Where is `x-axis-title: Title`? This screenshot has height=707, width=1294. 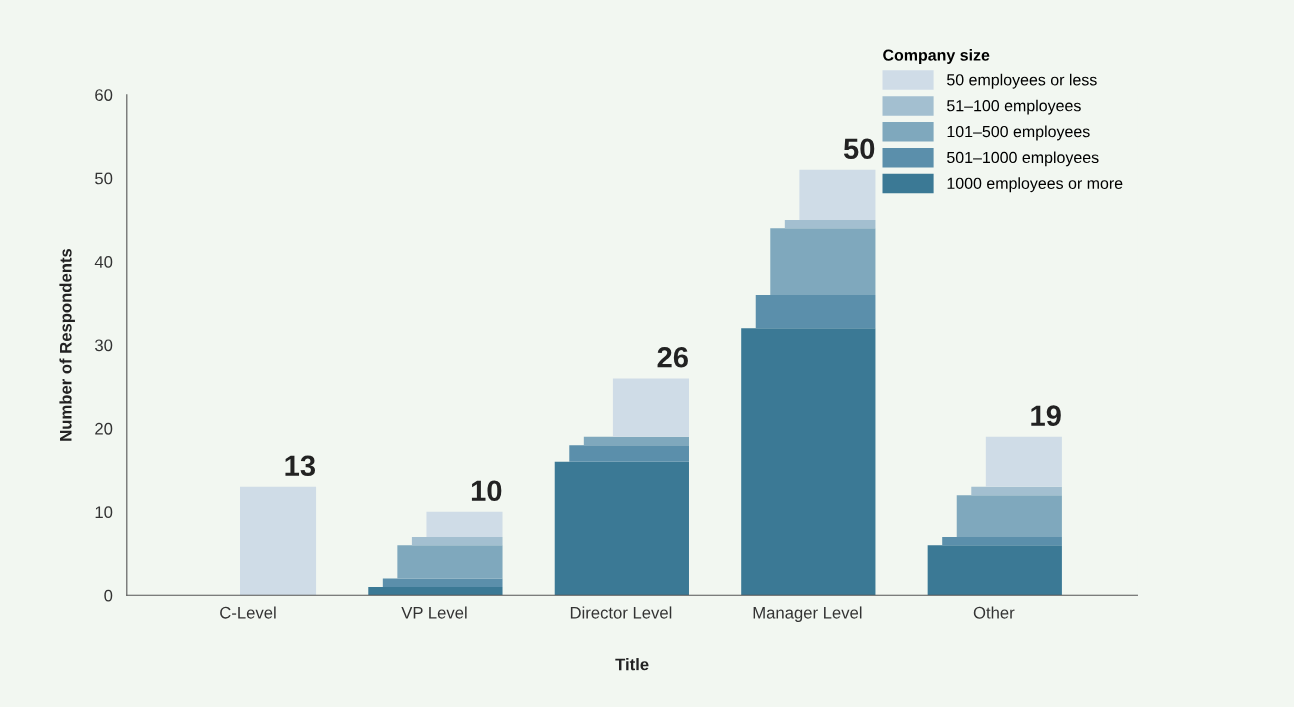 x-axis-title: Title is located at coordinates (632, 664).